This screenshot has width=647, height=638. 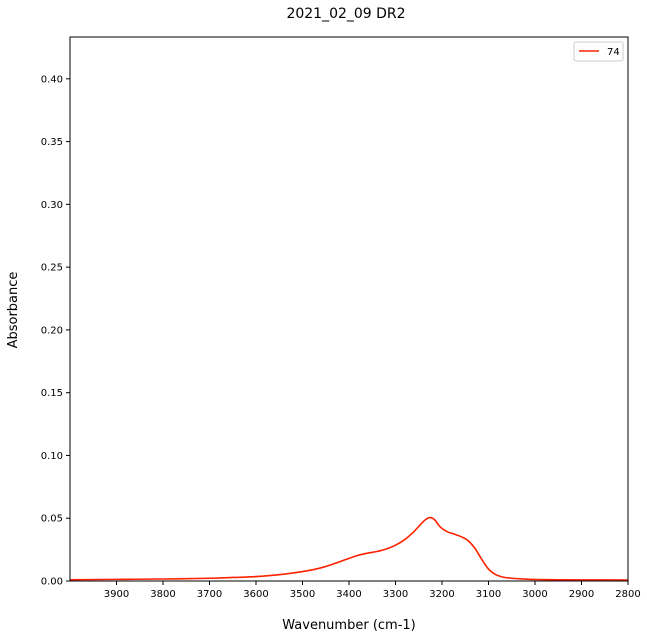 I want to click on x-tick-label: 3100, so click(x=488, y=594).